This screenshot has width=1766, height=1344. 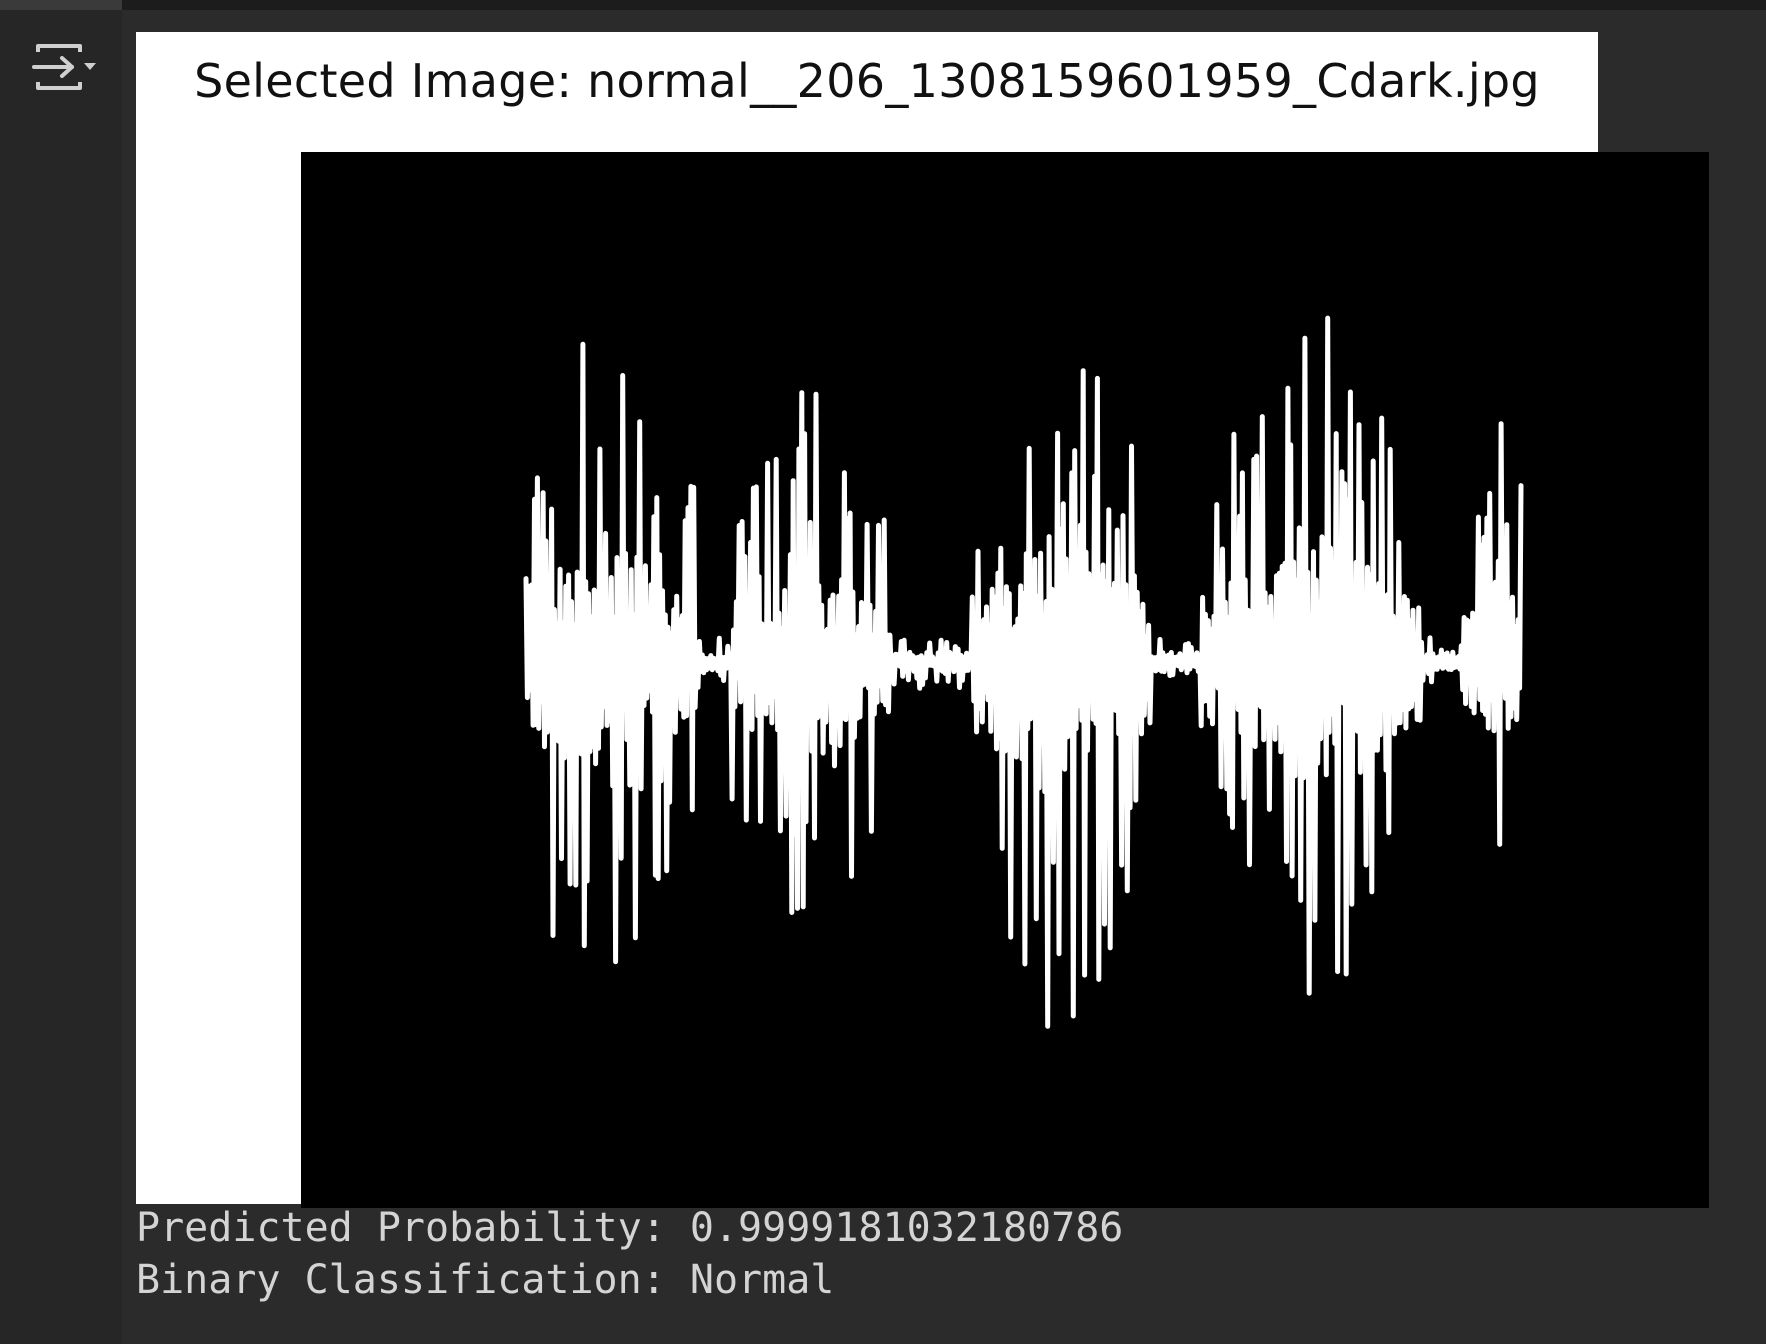 I want to click on cell-gutter, so click(x=61, y=677).